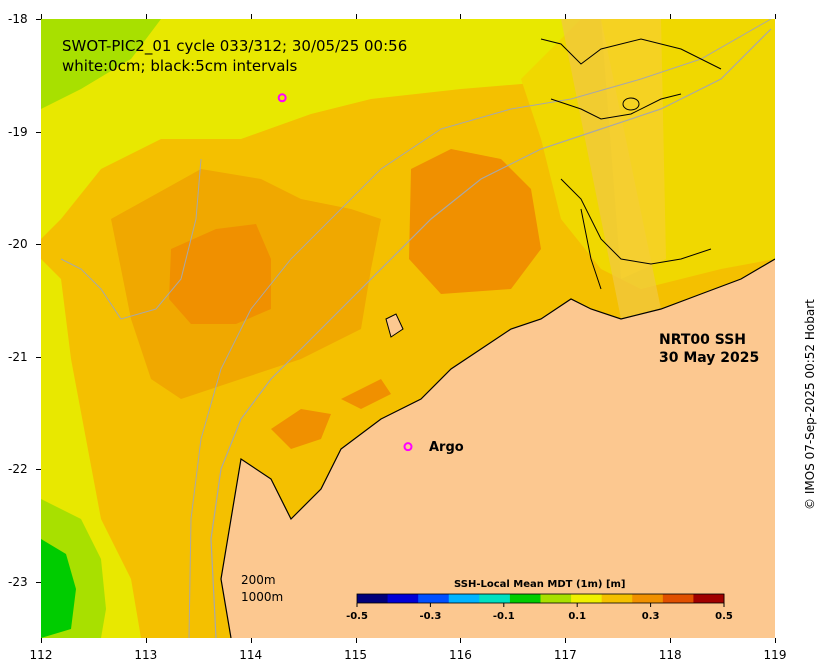  I want to click on lon-tick-label: 117, so click(565, 655).